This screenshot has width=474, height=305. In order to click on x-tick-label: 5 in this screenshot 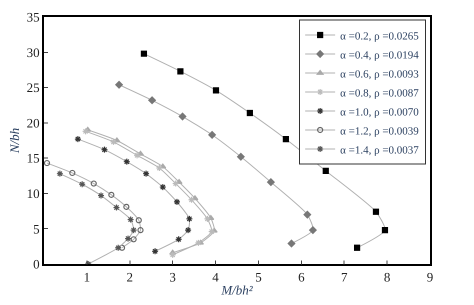, I will do `click(258, 276)`.